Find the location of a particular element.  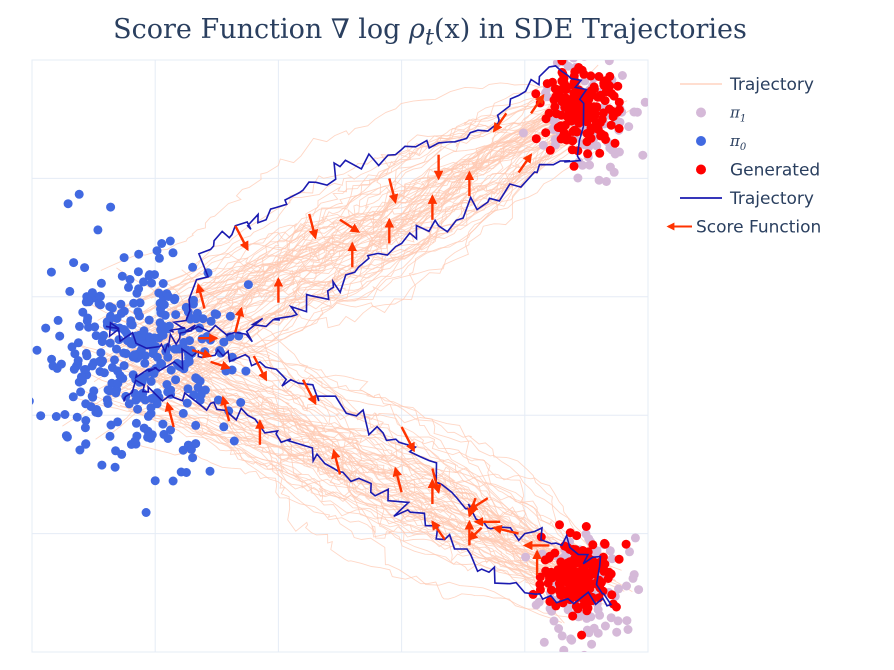

legend-item-0: Trajectory is located at coordinates (747, 85).